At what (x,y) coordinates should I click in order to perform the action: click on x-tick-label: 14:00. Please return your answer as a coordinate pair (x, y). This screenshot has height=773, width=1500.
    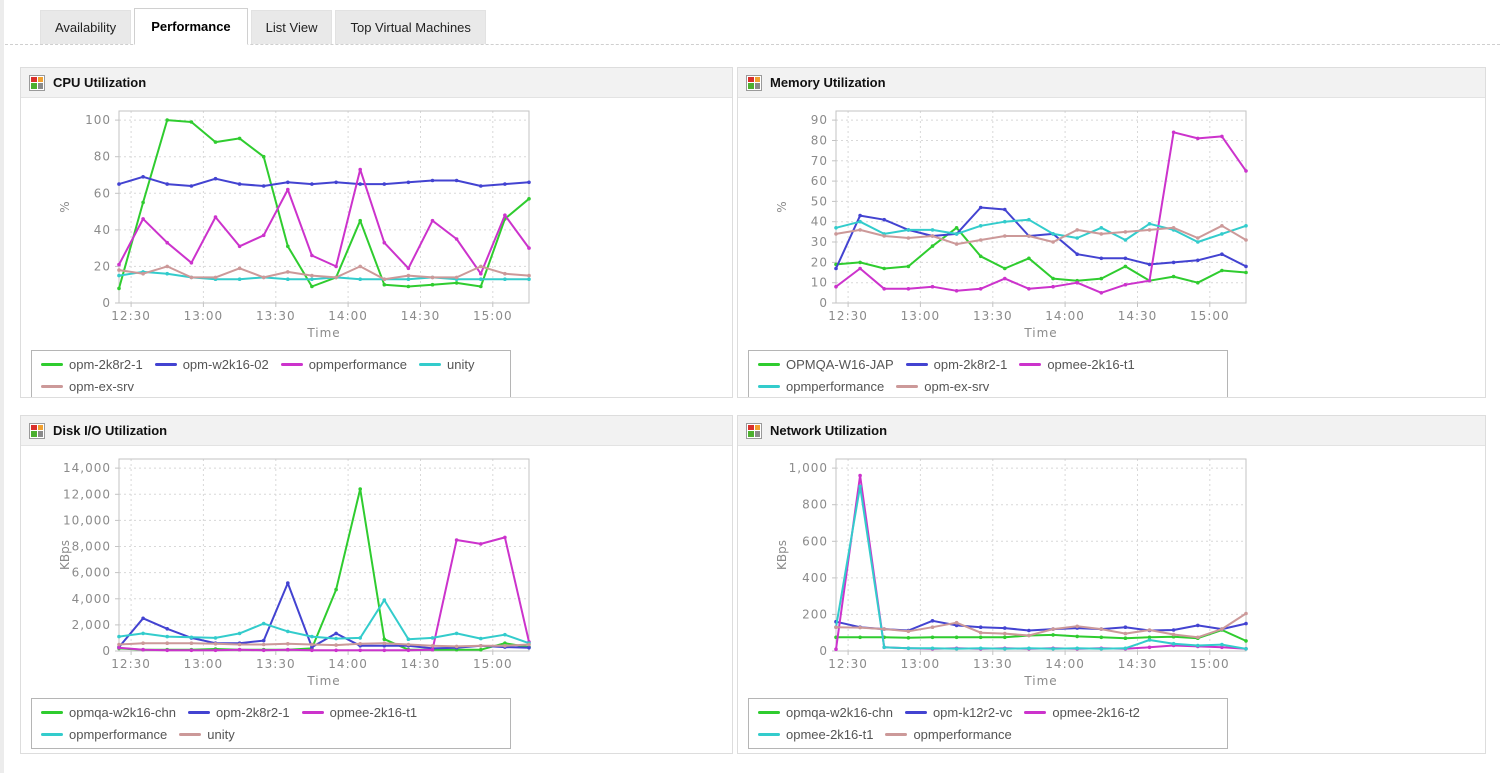
    Looking at the image, I should click on (1065, 664).